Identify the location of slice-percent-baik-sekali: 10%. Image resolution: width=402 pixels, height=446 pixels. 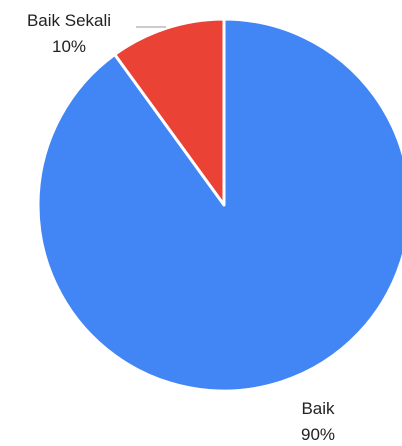
(69, 46).